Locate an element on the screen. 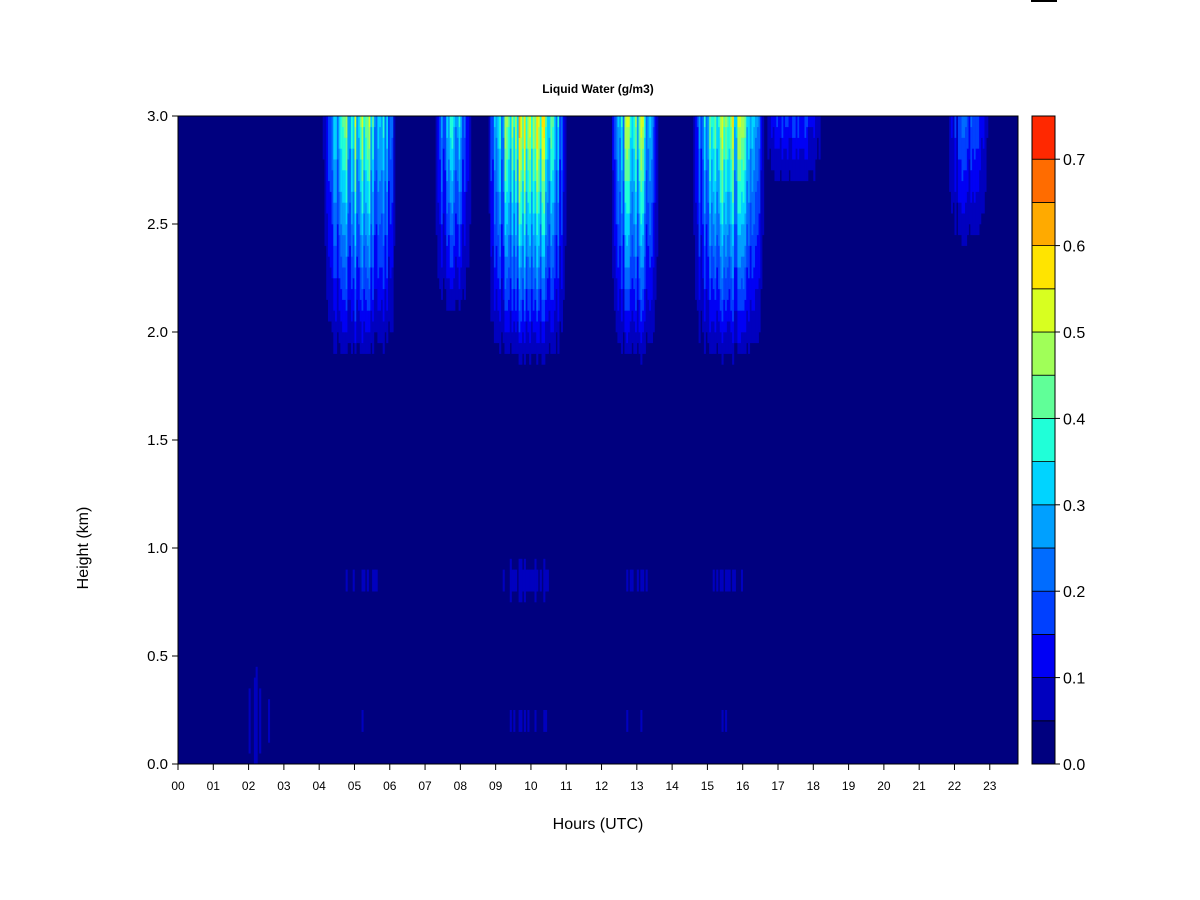  y-axis-label: Height (km) is located at coordinates (83, 548).